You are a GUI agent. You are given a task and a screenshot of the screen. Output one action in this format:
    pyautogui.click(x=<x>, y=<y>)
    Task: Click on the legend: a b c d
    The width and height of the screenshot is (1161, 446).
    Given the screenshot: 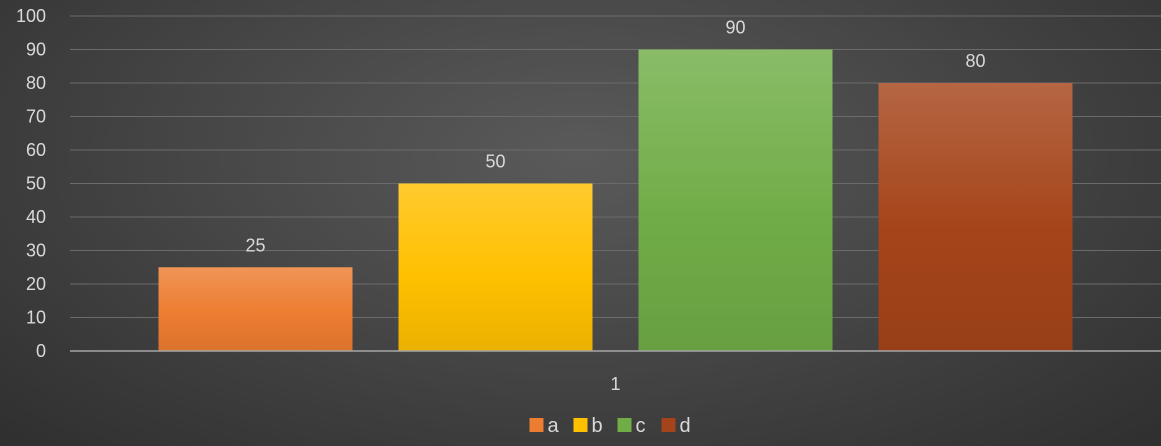 What is the action you would take?
    pyautogui.click(x=610, y=426)
    